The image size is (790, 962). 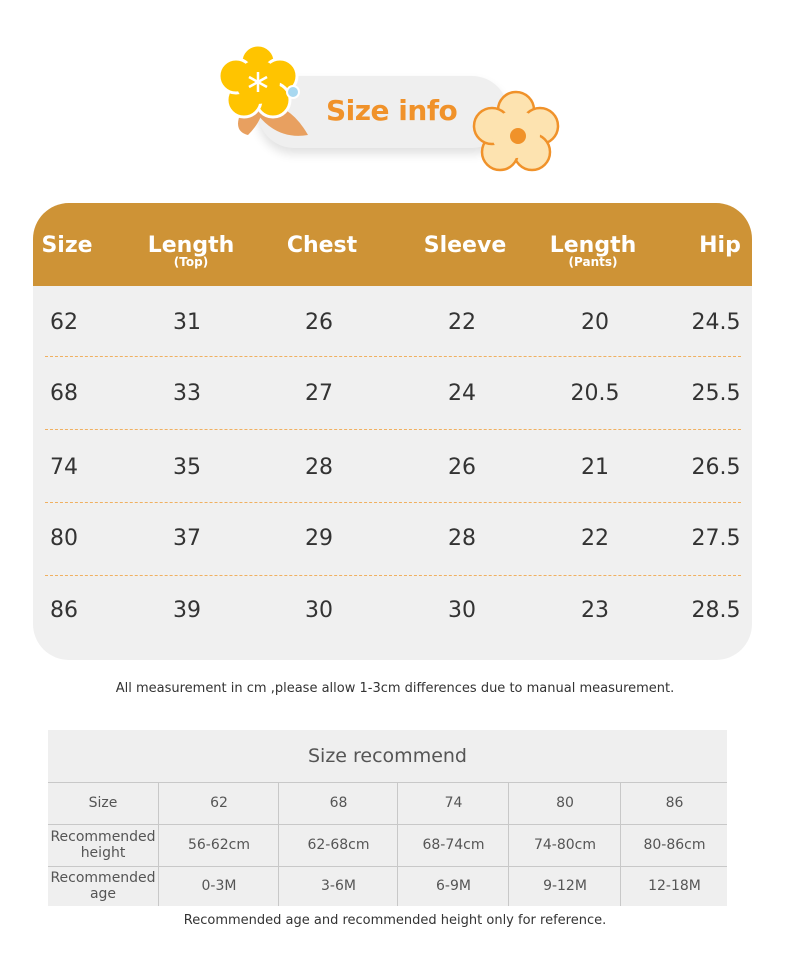 What do you see at coordinates (593, 251) in the screenshot?
I see `header-length-pants: Length (Pants)` at bounding box center [593, 251].